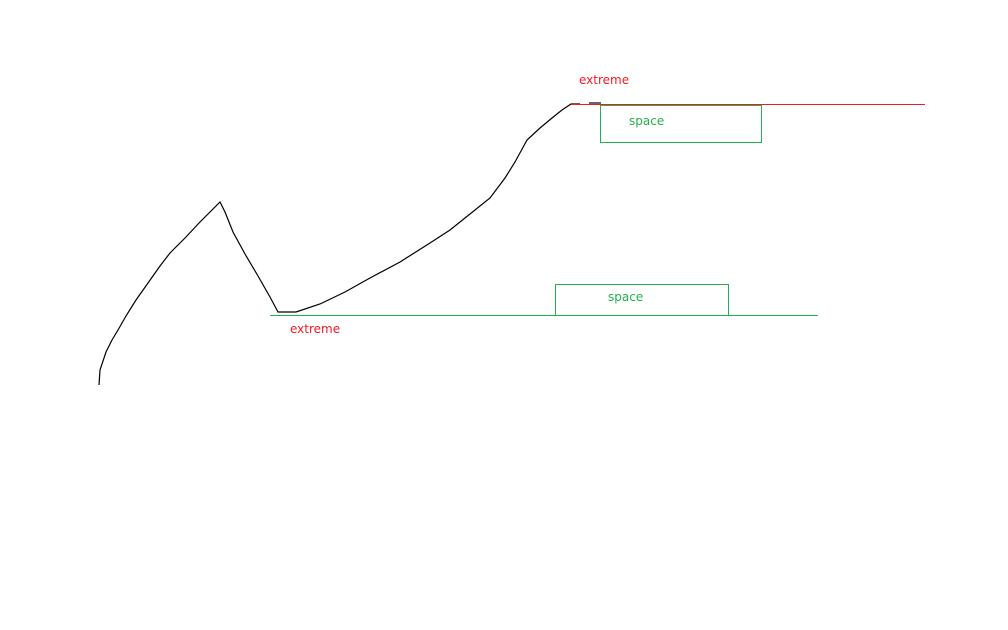 Image resolution: width=1008 pixels, height=630 pixels. I want to click on bottom-extreme-label: extreme, so click(315, 329).